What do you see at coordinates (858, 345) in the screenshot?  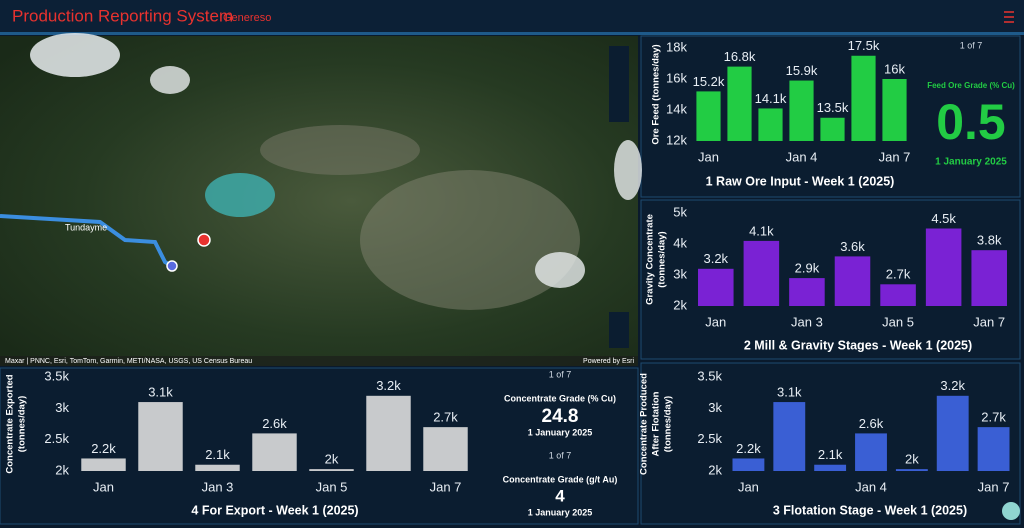 I see `chart-title: 2 Mill & Gravity Stages - Week 1 (2025)` at bounding box center [858, 345].